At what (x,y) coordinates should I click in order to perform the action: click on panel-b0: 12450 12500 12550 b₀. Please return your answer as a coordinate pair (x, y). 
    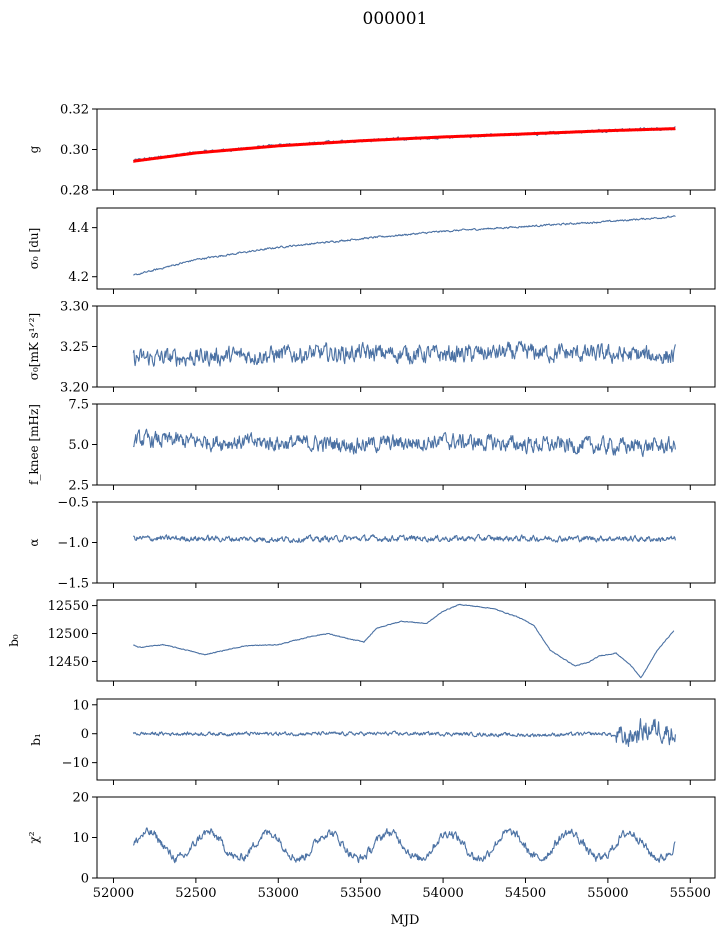
    Looking at the image, I should click on (361, 642).